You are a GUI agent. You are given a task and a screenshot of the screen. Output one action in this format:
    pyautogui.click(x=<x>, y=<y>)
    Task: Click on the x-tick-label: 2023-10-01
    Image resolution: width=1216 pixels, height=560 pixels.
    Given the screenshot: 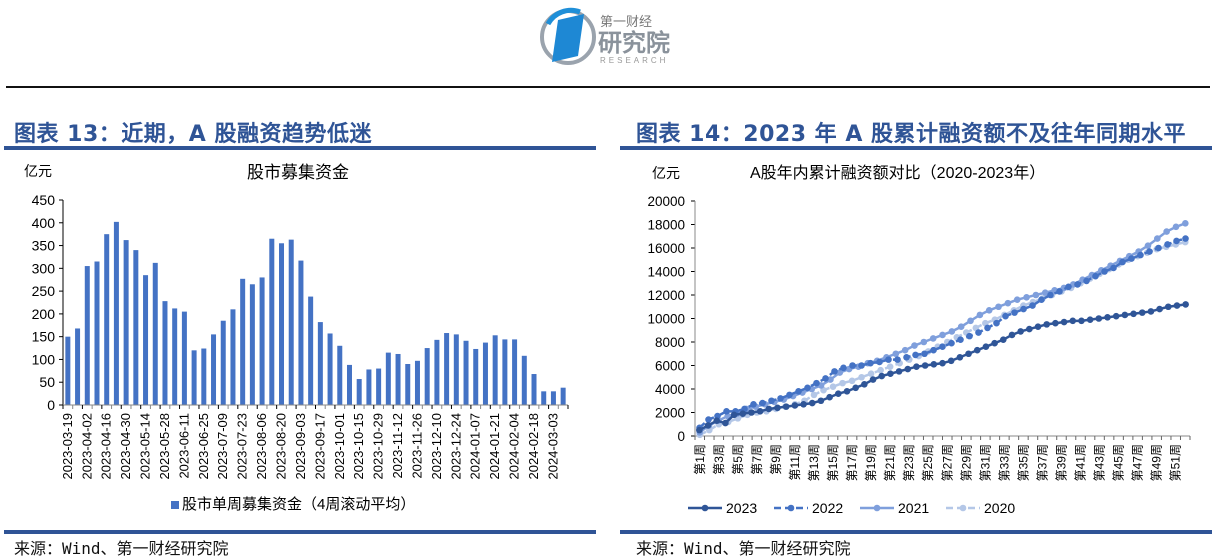 What is the action you would take?
    pyautogui.click(x=339, y=446)
    